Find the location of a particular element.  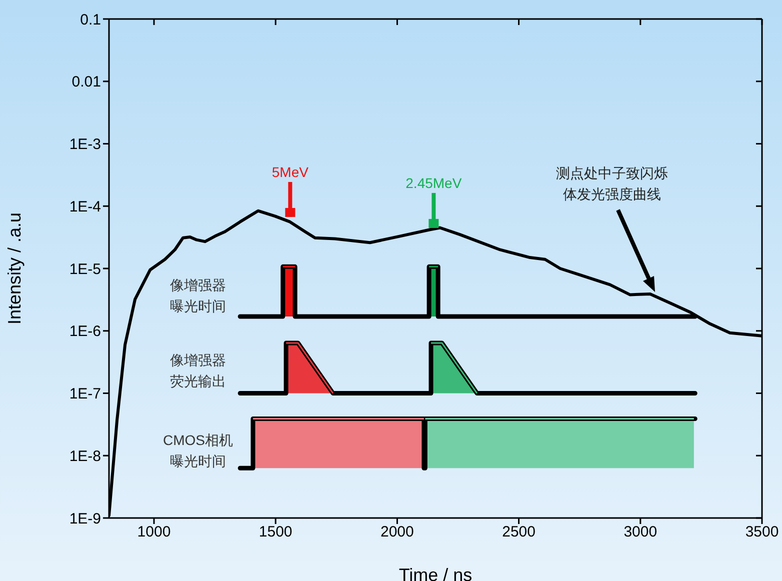

y-tick-label: 1E-5 is located at coordinates (85, 269).